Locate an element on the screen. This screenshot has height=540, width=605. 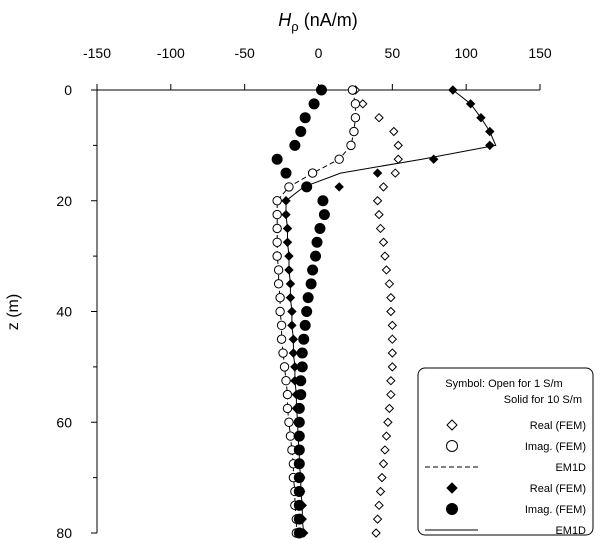
y-tick-label-3: 60 is located at coordinates (64, 422).